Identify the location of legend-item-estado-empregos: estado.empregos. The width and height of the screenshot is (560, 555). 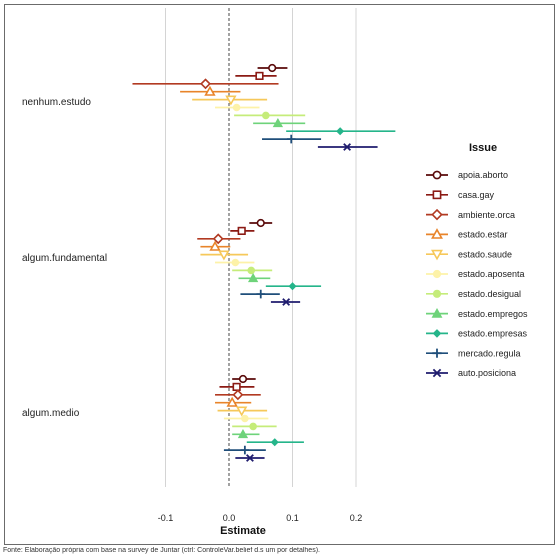
(477, 313).